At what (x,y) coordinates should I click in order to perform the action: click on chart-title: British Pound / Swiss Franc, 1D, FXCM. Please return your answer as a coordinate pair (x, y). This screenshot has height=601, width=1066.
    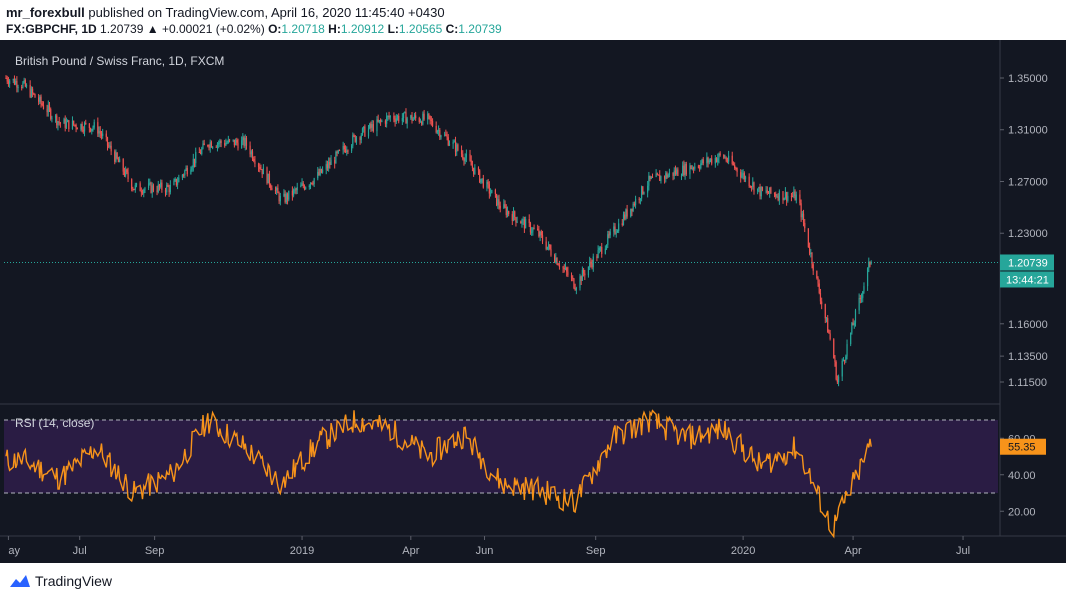
    Looking at the image, I should click on (119, 61).